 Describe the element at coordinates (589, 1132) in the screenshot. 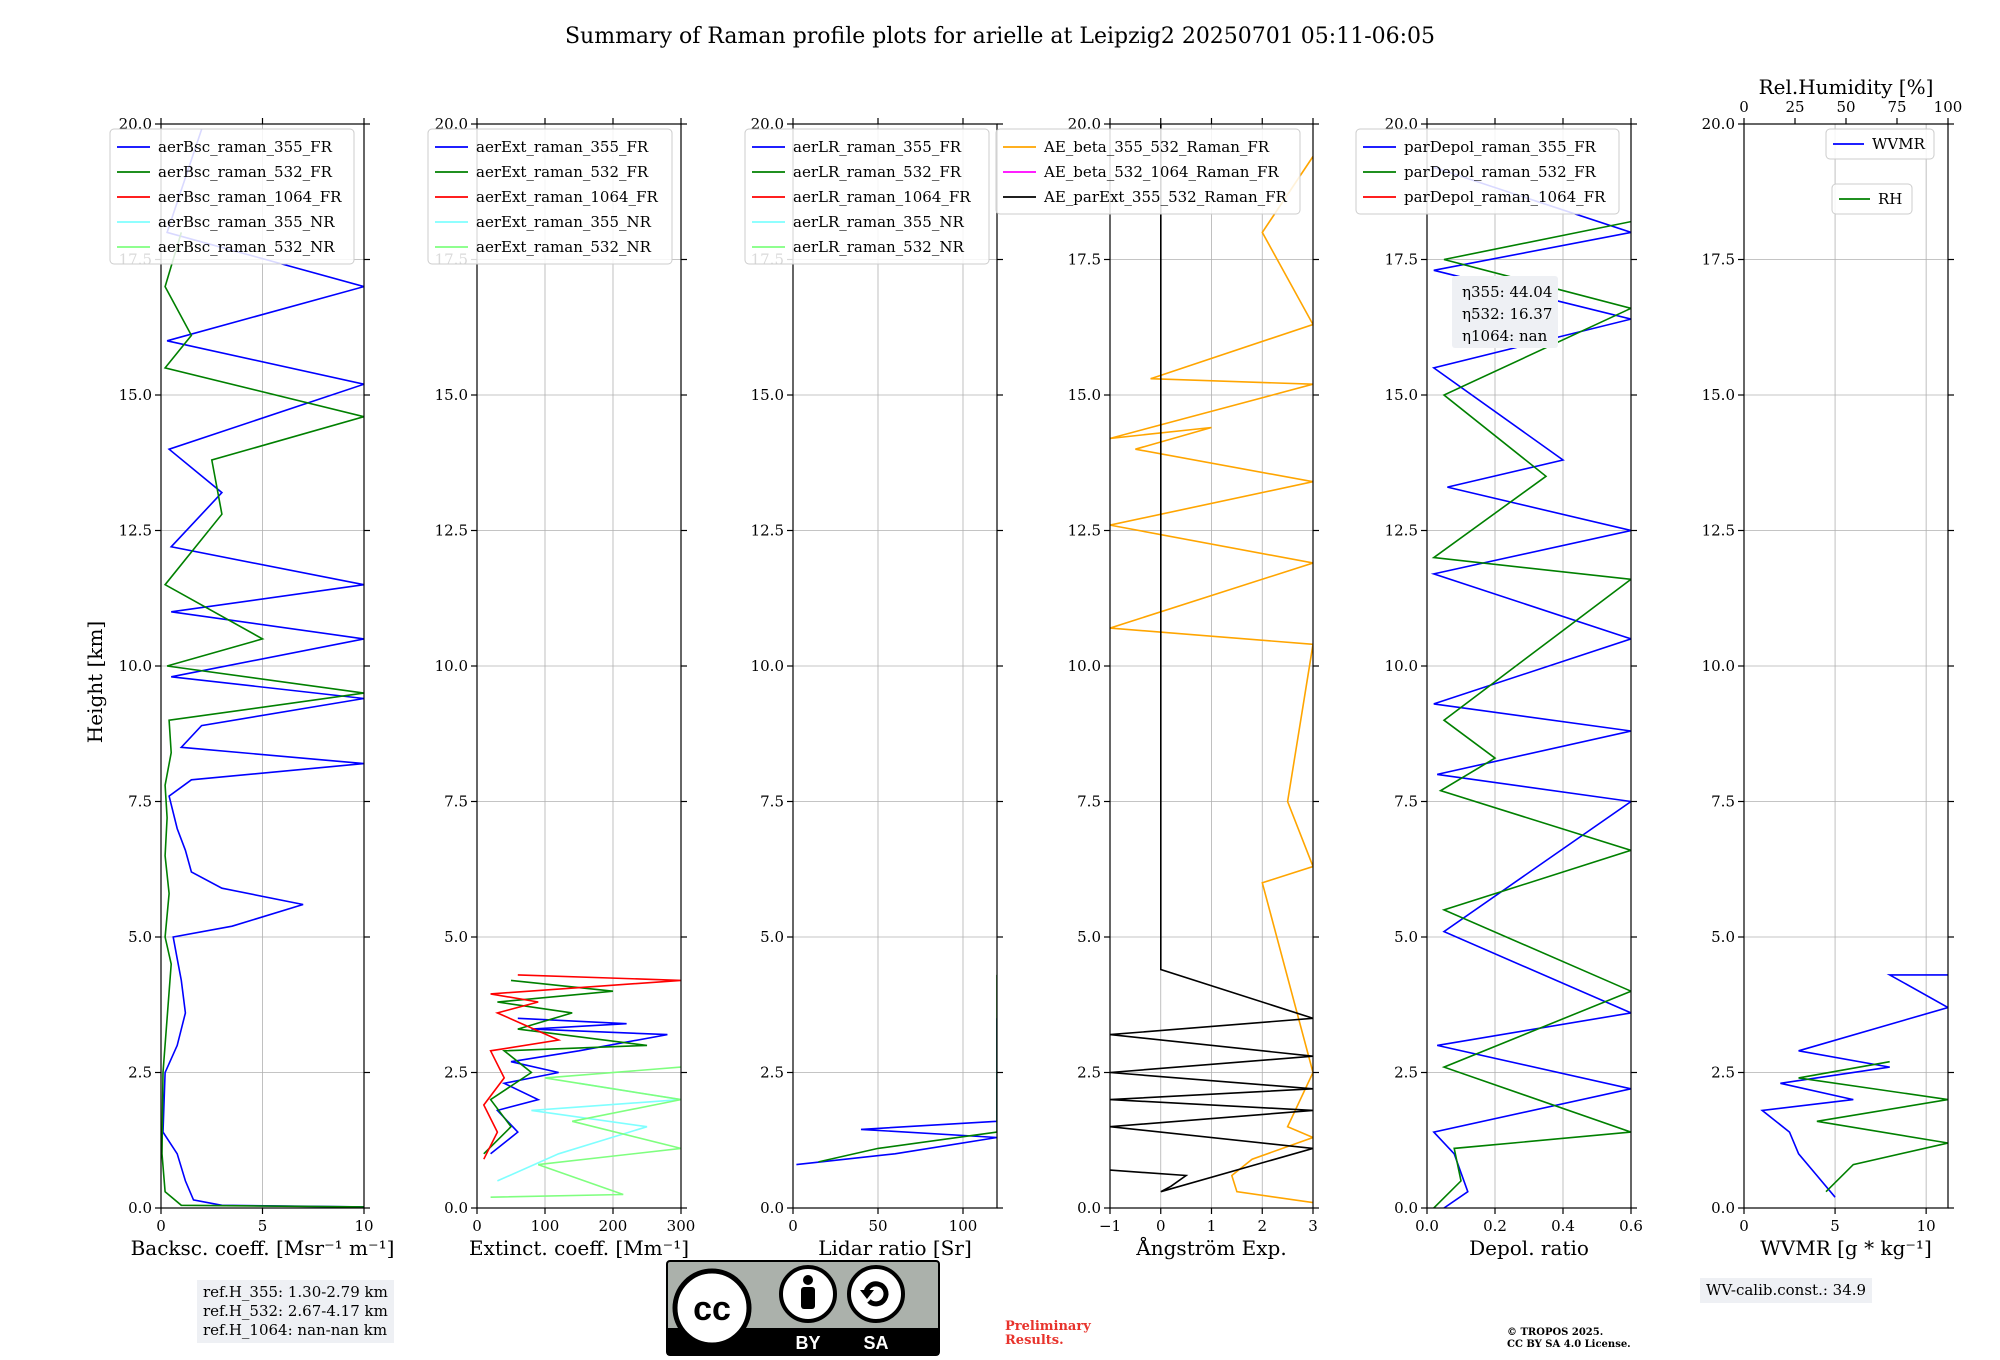

I see `series-line-aerExt_raman_355_NR` at that location.